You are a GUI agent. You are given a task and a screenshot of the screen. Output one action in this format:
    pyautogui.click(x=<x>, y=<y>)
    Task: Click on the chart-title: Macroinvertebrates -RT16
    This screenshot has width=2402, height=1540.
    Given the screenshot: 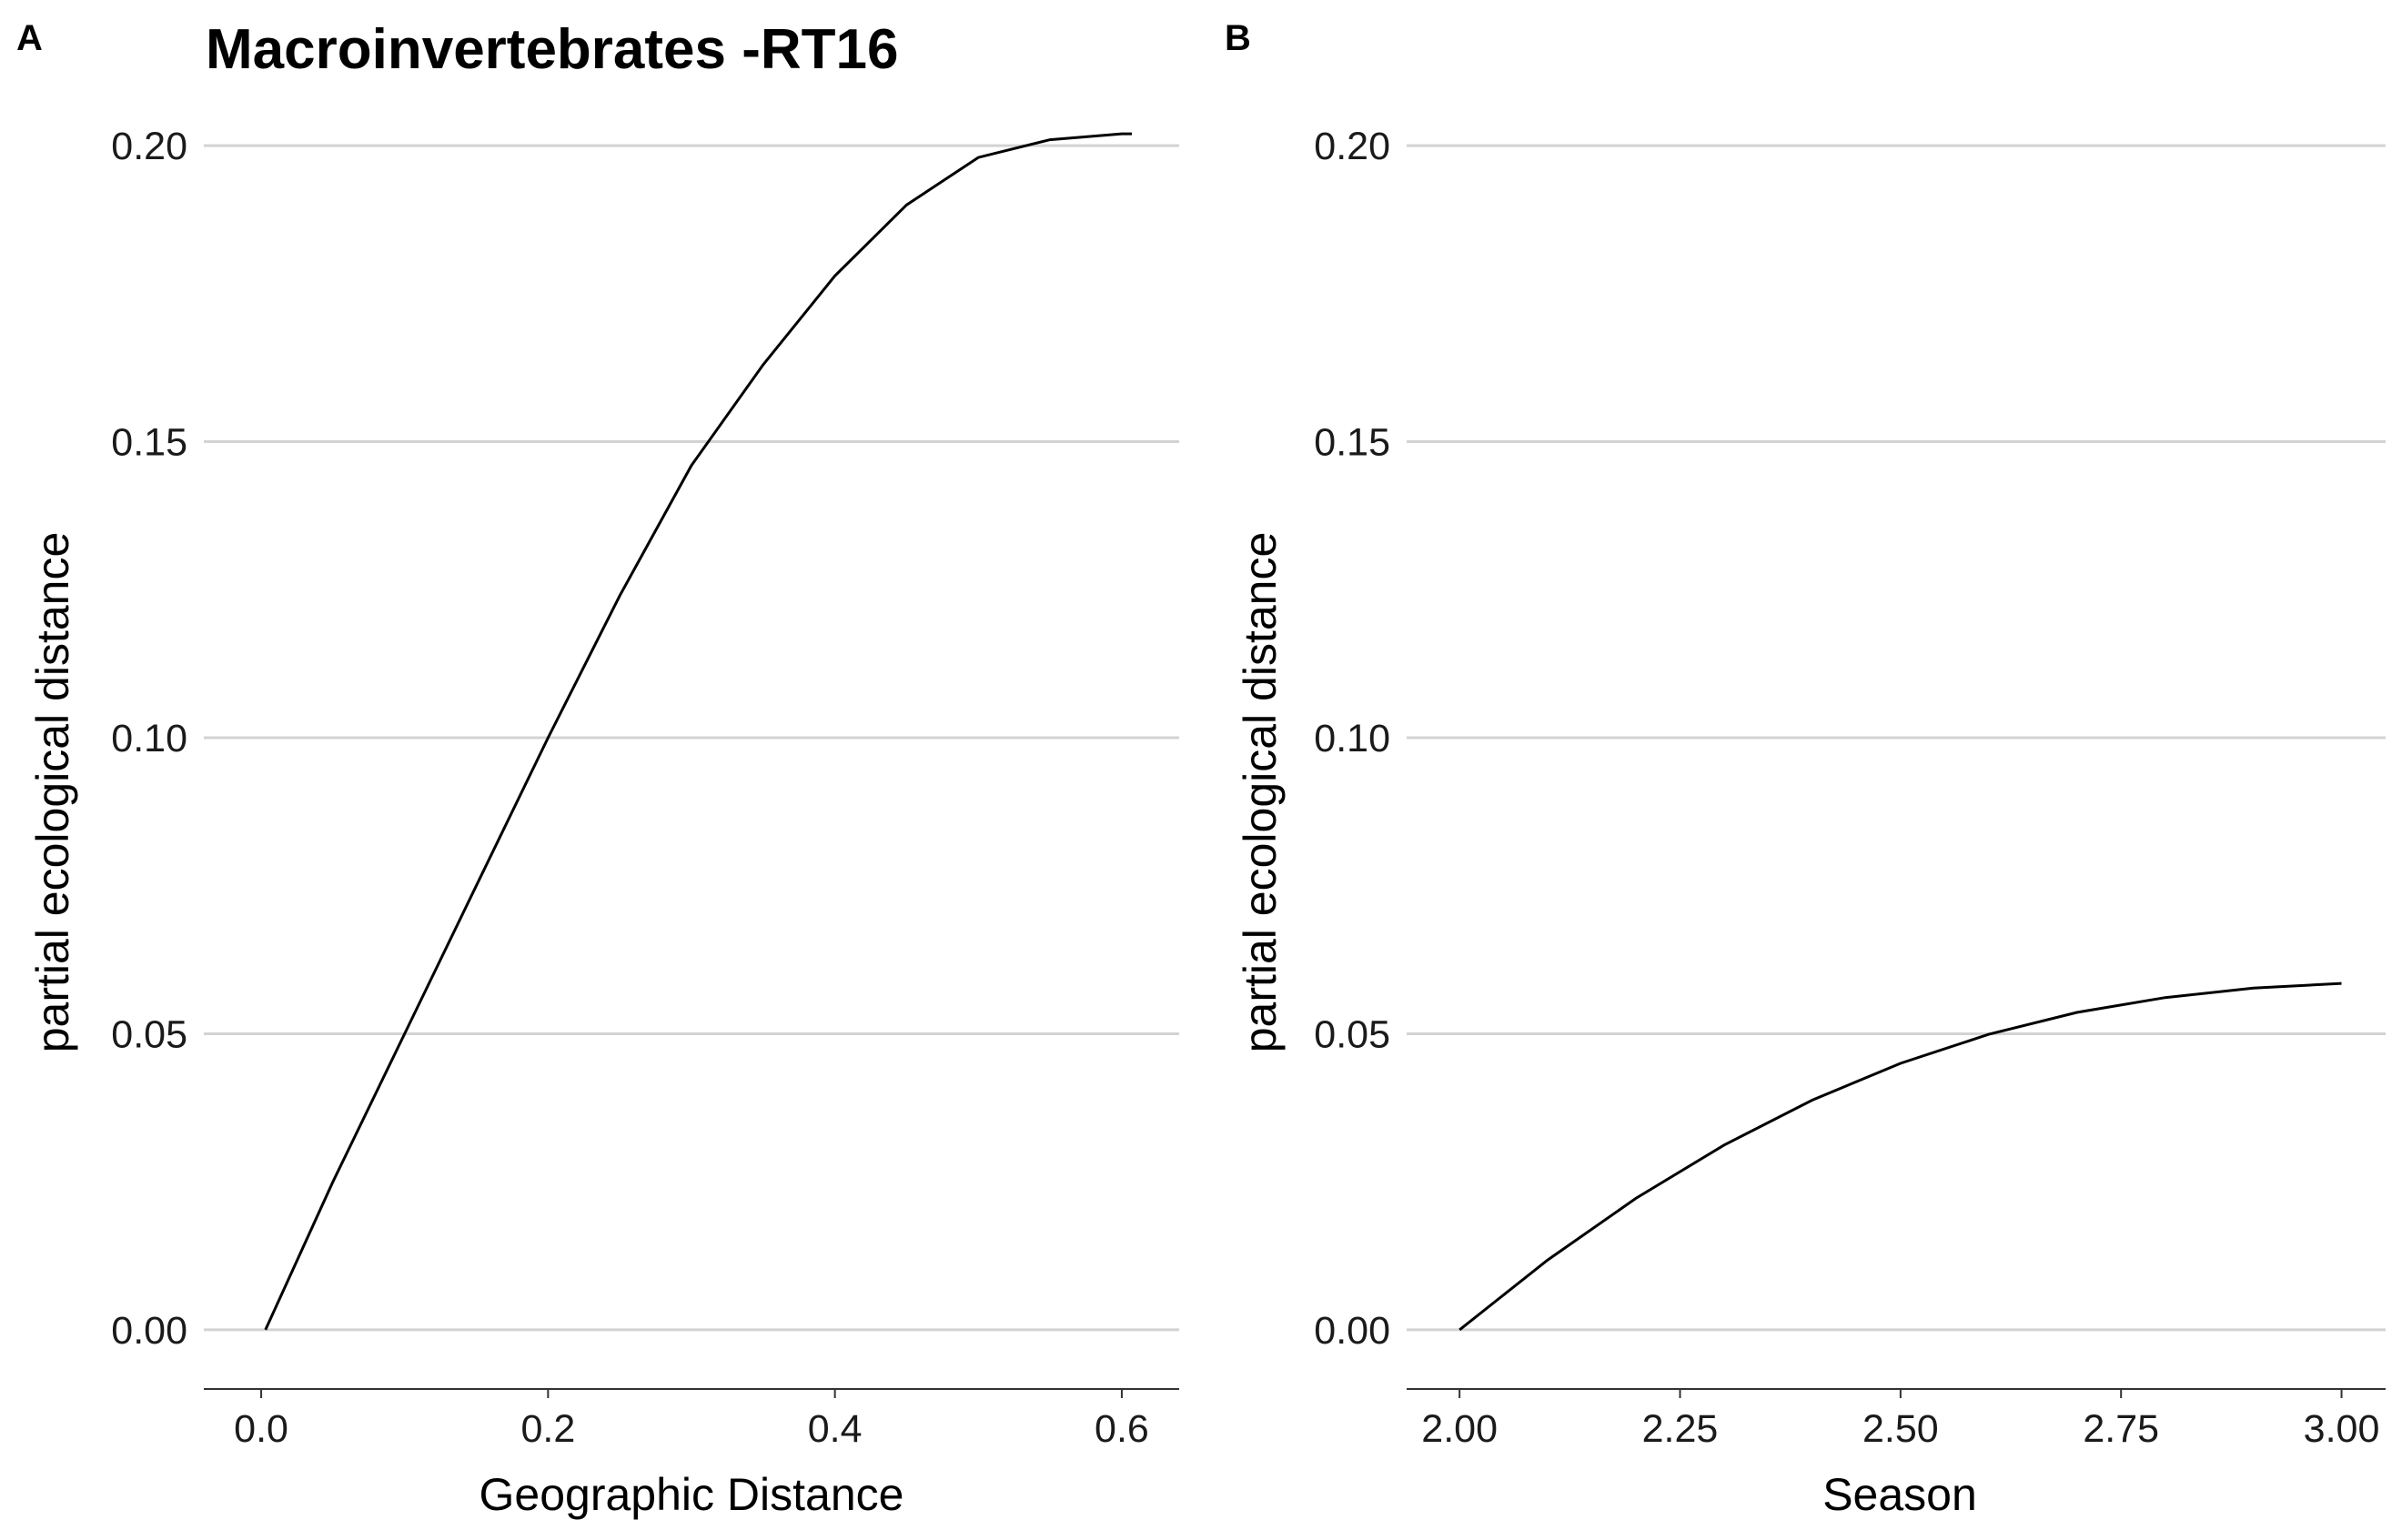 What is the action you would take?
    pyautogui.click(x=552, y=49)
    